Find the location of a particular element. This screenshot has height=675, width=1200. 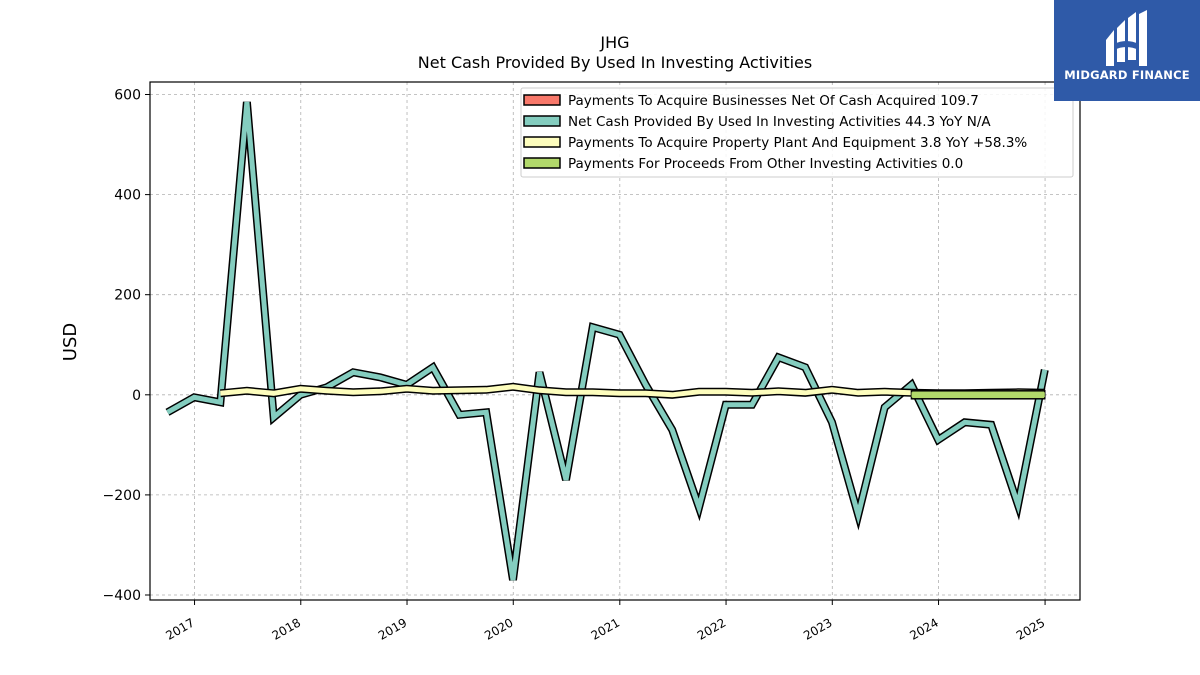

midgard-mark-icon is located at coordinates (1126, 38).